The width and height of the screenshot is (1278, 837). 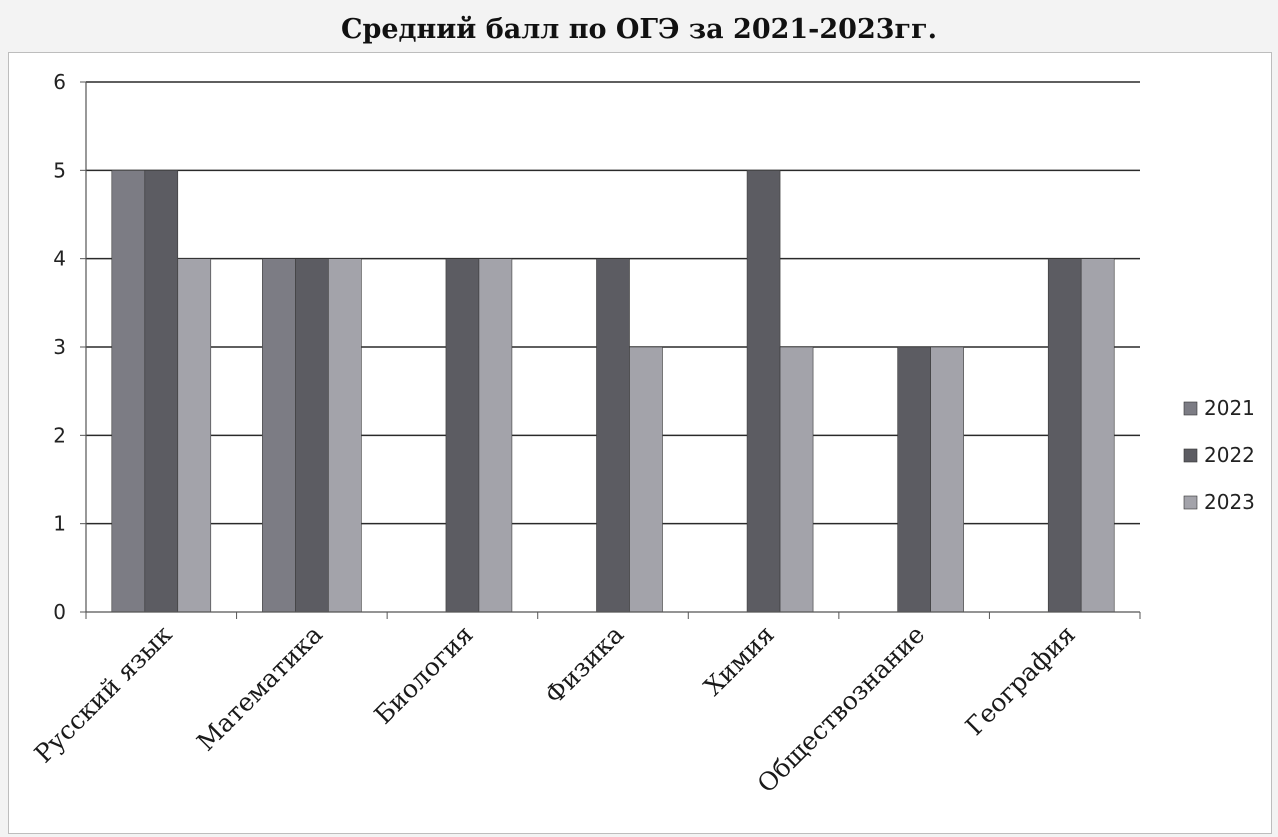 What do you see at coordinates (1020, 680) in the screenshot?
I see `x-tick-label: География` at bounding box center [1020, 680].